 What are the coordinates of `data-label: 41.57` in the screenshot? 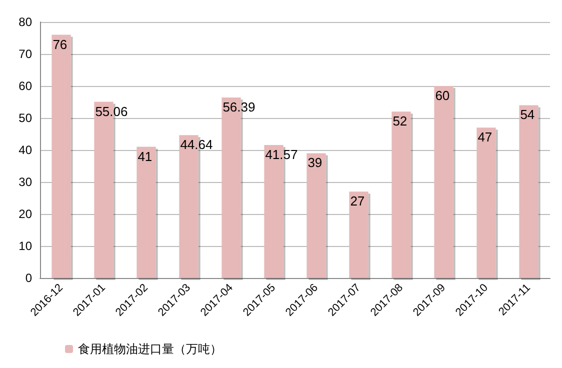 It's located at (281, 154).